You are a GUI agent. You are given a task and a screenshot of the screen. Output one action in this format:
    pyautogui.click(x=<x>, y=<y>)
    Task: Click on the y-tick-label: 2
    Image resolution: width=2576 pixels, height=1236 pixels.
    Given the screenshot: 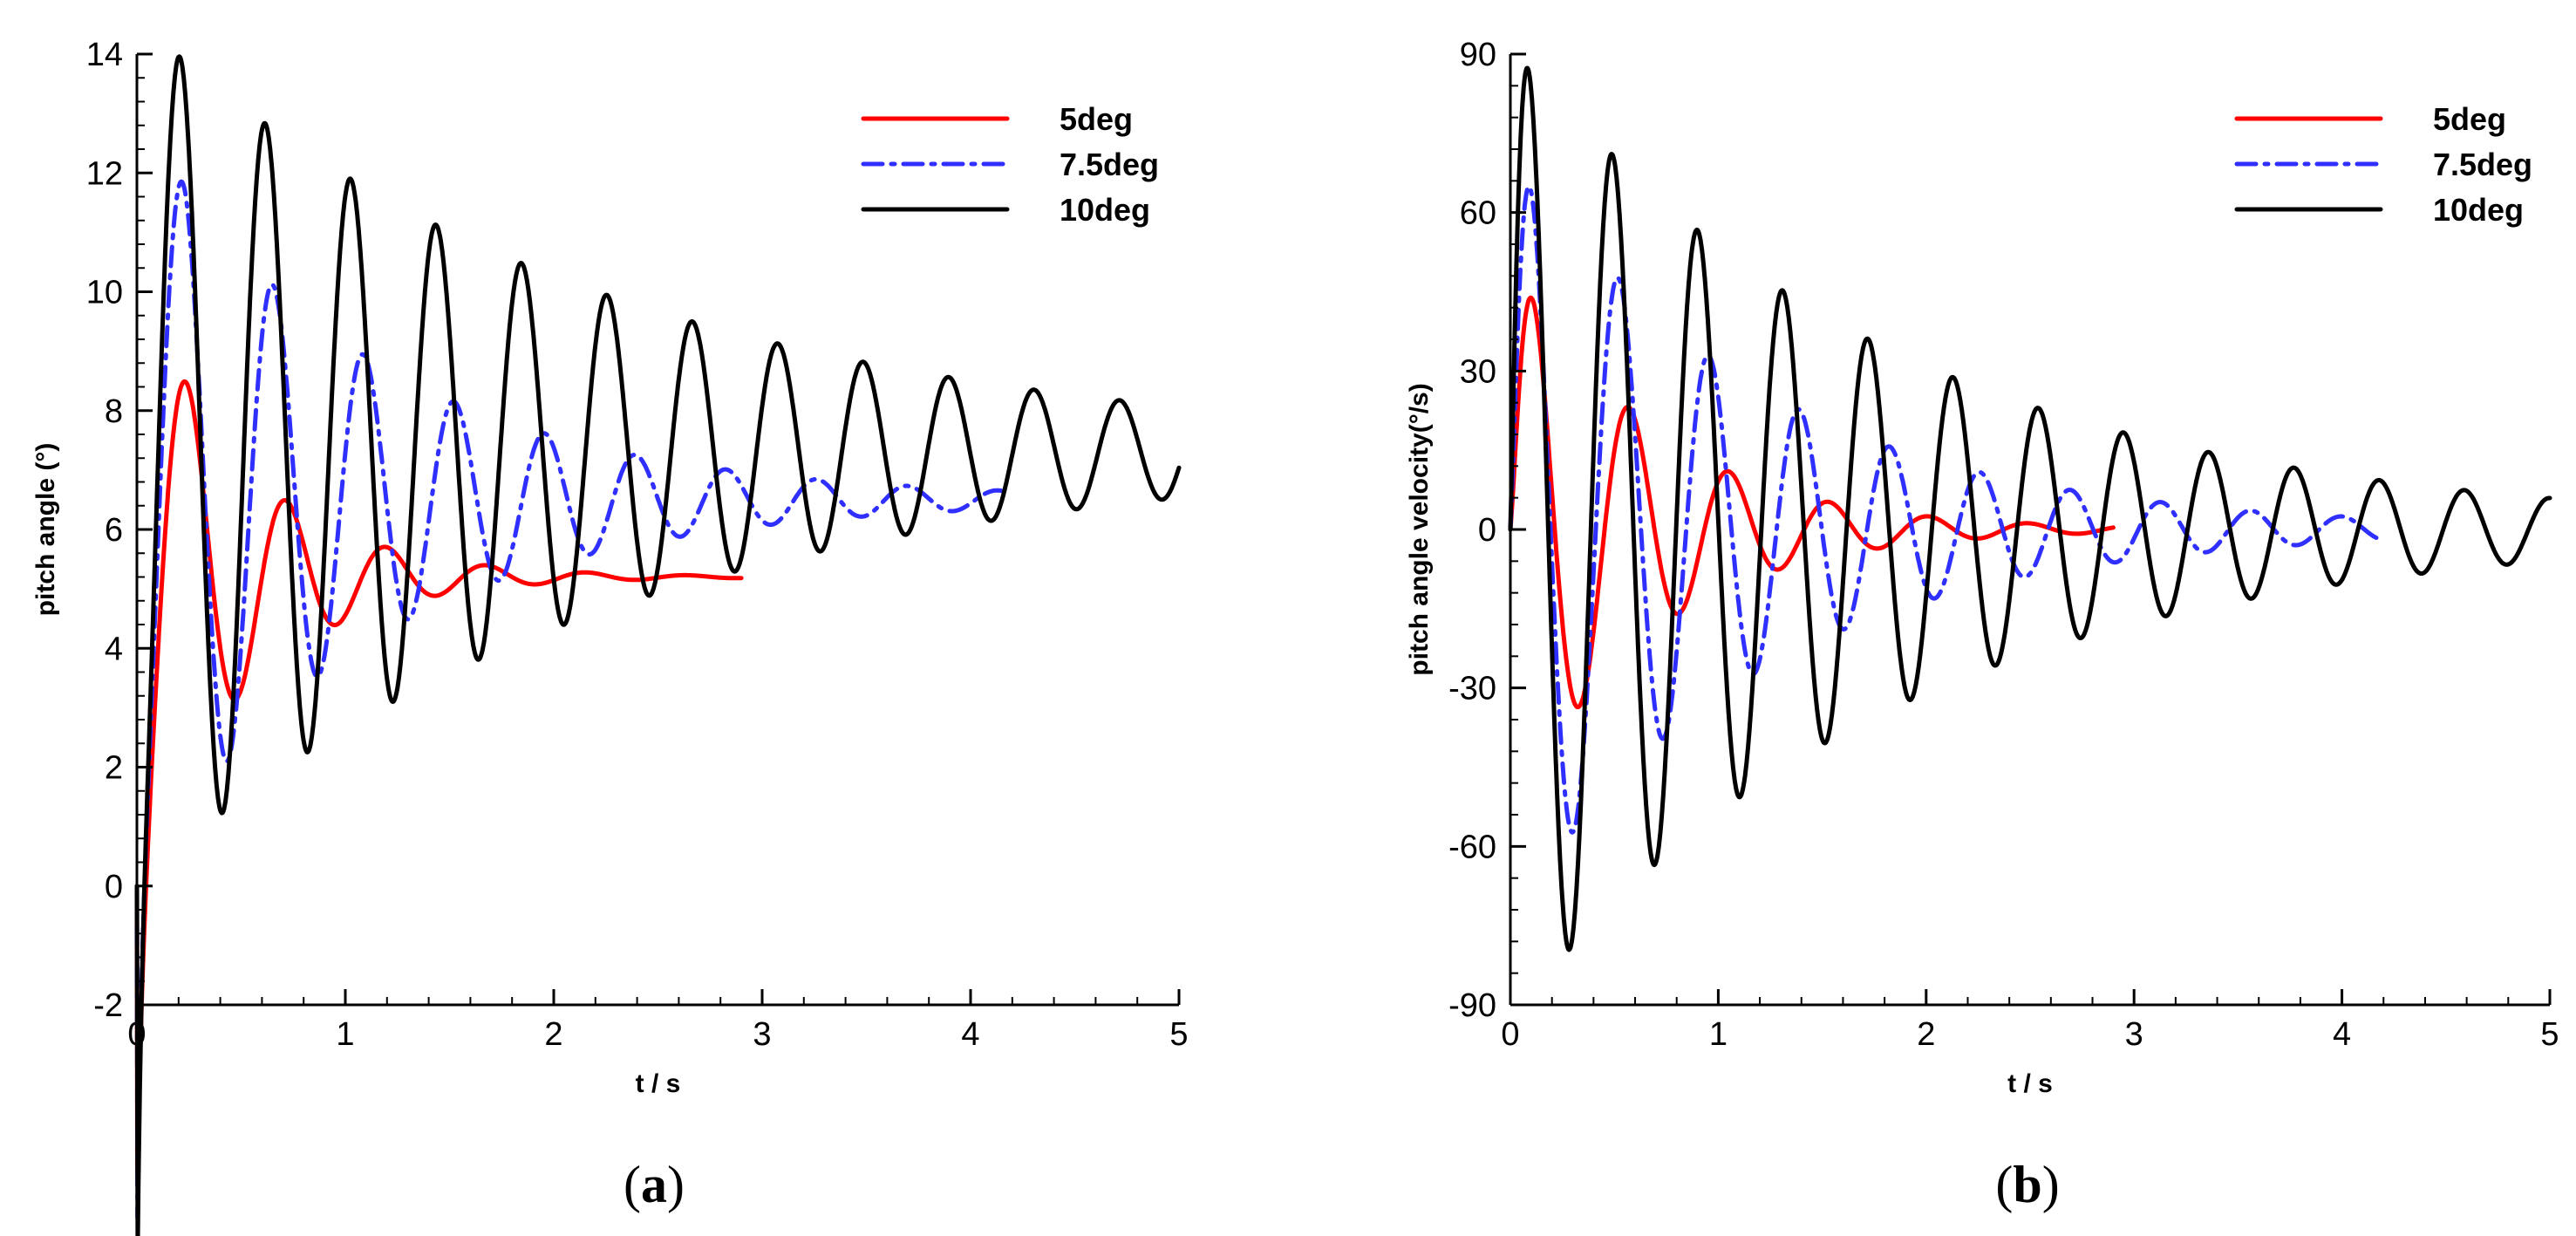 What is the action you would take?
    pyautogui.click(x=114, y=768)
    